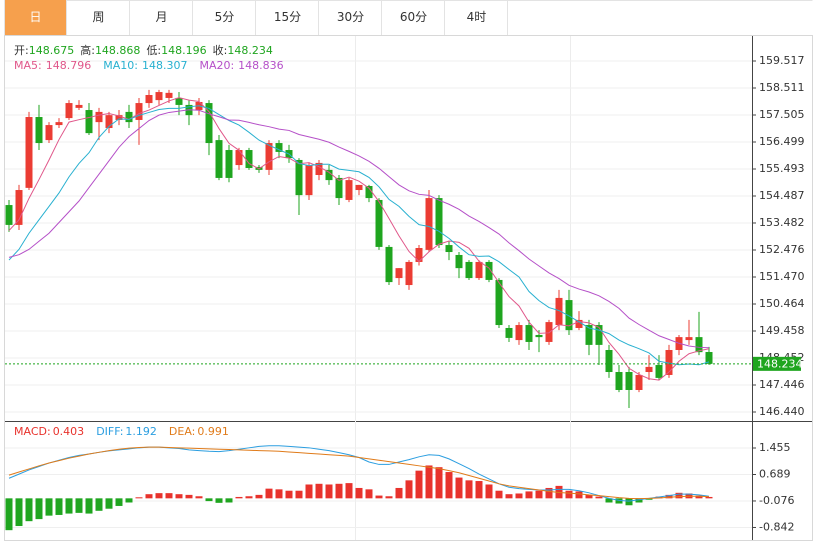  Describe the element at coordinates (782, 249) in the screenshot. I see `y-tick-label: 152.476` at that location.